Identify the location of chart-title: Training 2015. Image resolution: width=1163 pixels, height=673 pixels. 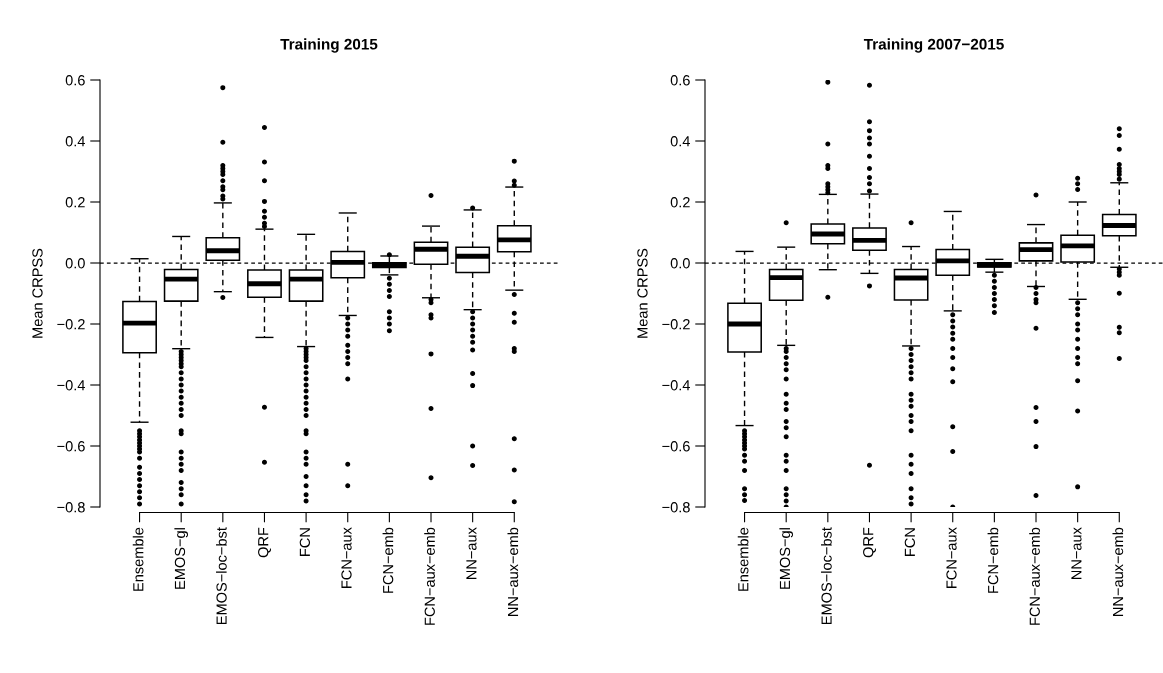
(329, 45).